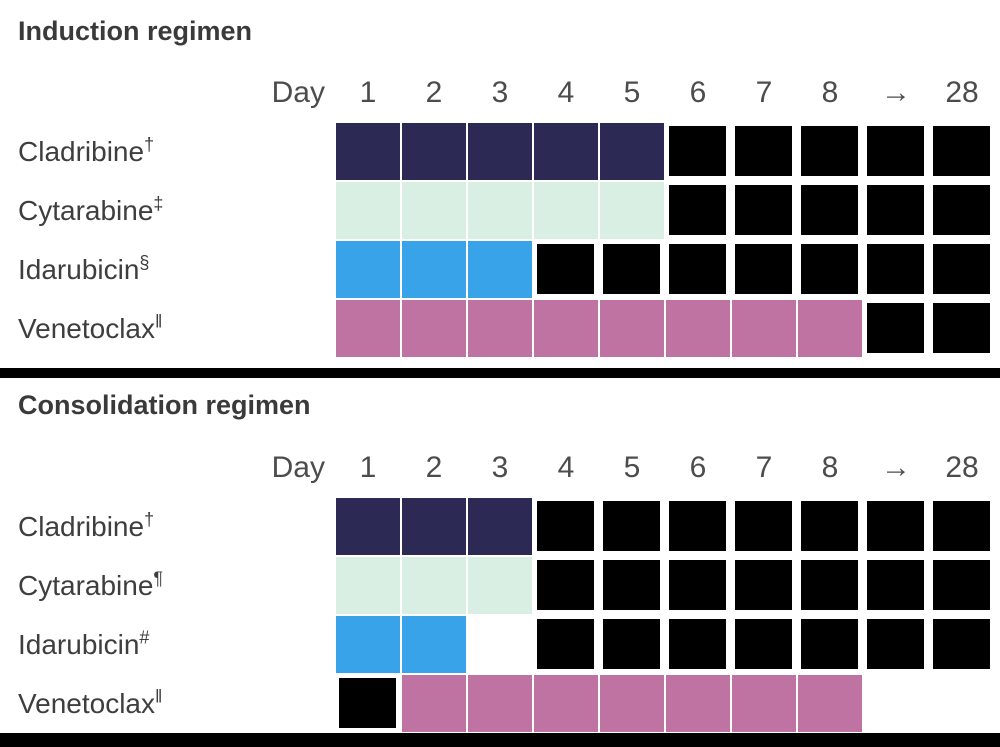  I want to click on consolidation-cell-idarubicin-day8, so click(829, 644).